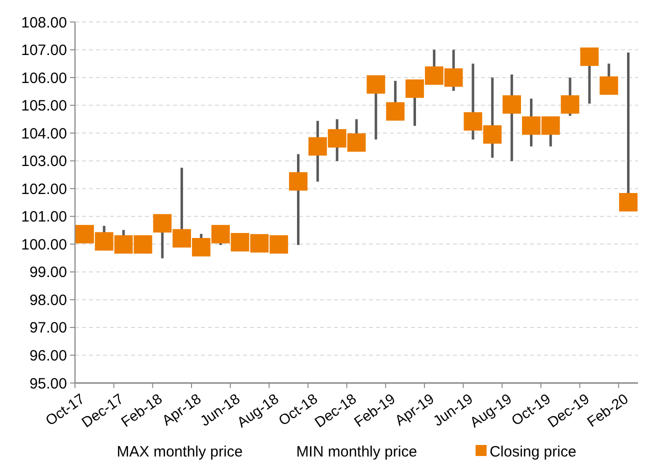 Image resolution: width=646 pixels, height=465 pixels. What do you see at coordinates (44, 245) in the screenshot?
I see `y-tick-label: 100.00` at bounding box center [44, 245].